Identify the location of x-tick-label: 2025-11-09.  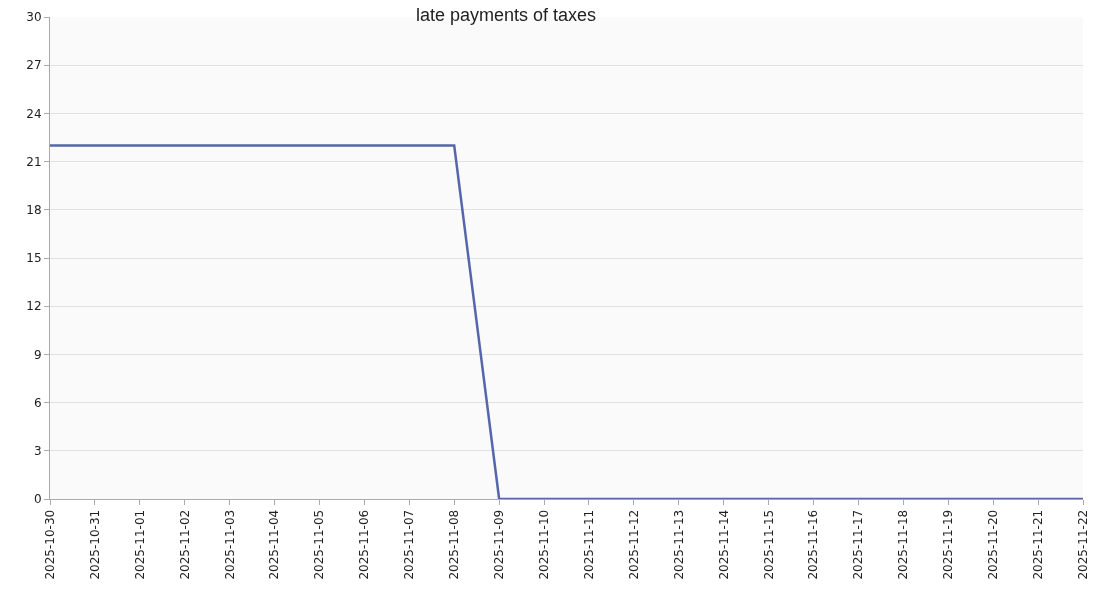
(499, 544).